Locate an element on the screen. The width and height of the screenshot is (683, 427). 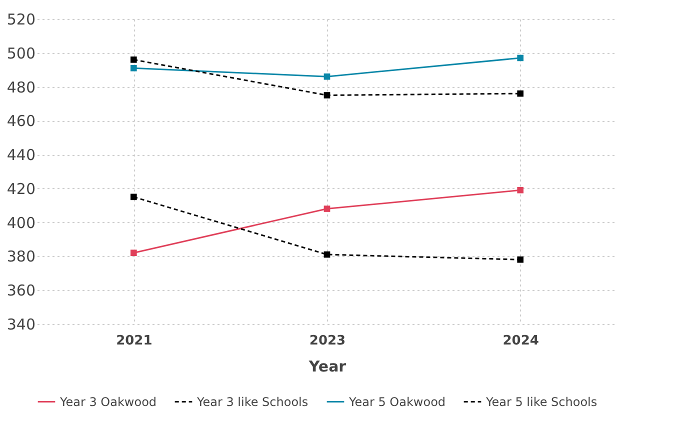
y-tick-label: 500 is located at coordinates (21, 53).